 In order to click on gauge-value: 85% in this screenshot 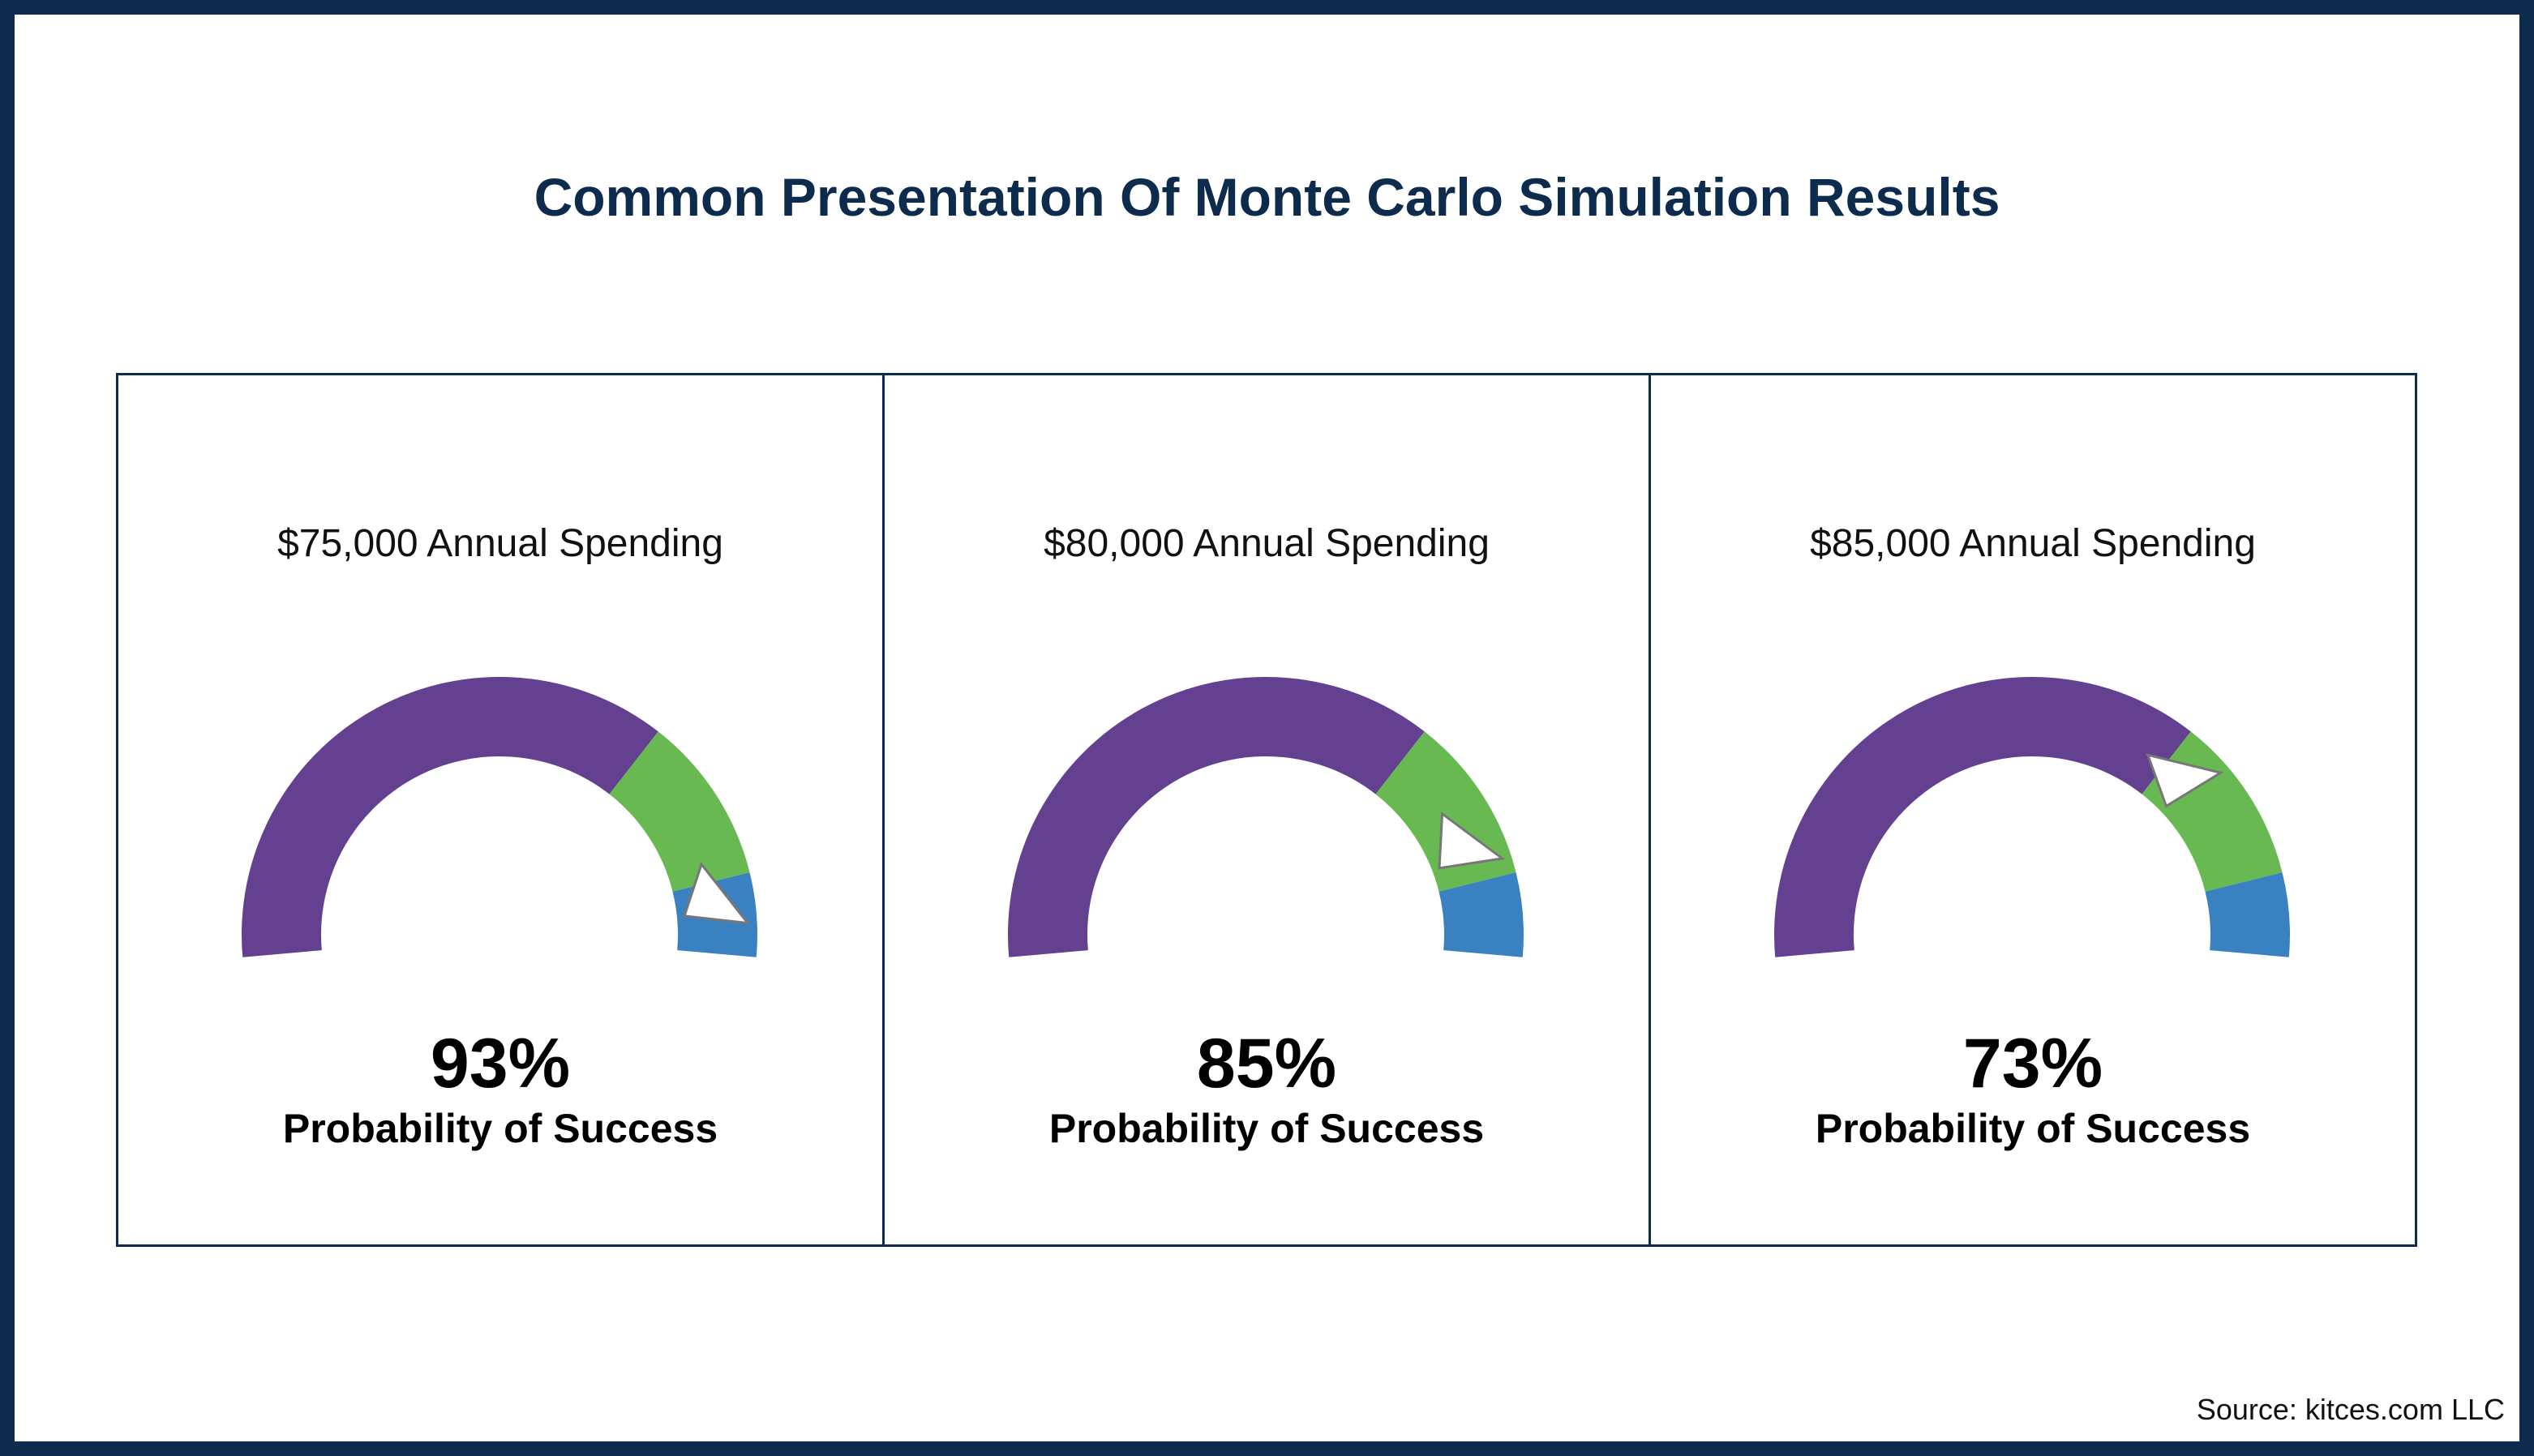, I will do `click(1266, 1064)`.